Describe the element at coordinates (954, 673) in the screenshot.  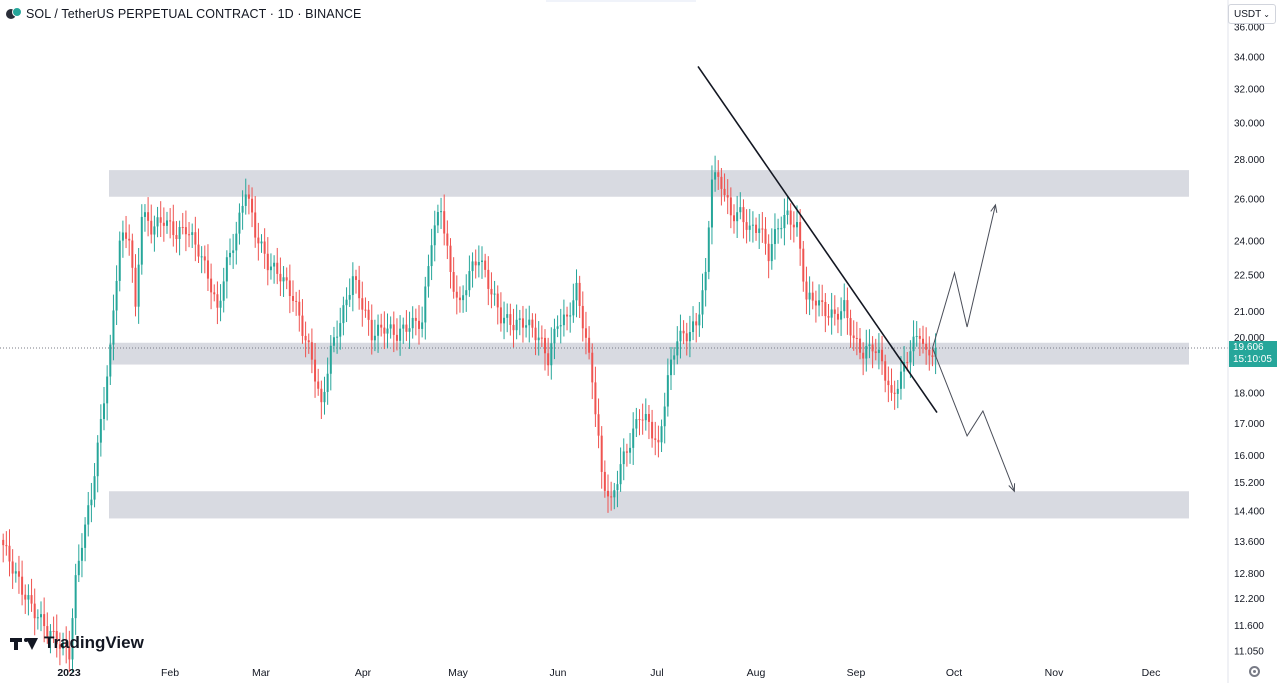
I see `time-tick-label: Oct` at that location.